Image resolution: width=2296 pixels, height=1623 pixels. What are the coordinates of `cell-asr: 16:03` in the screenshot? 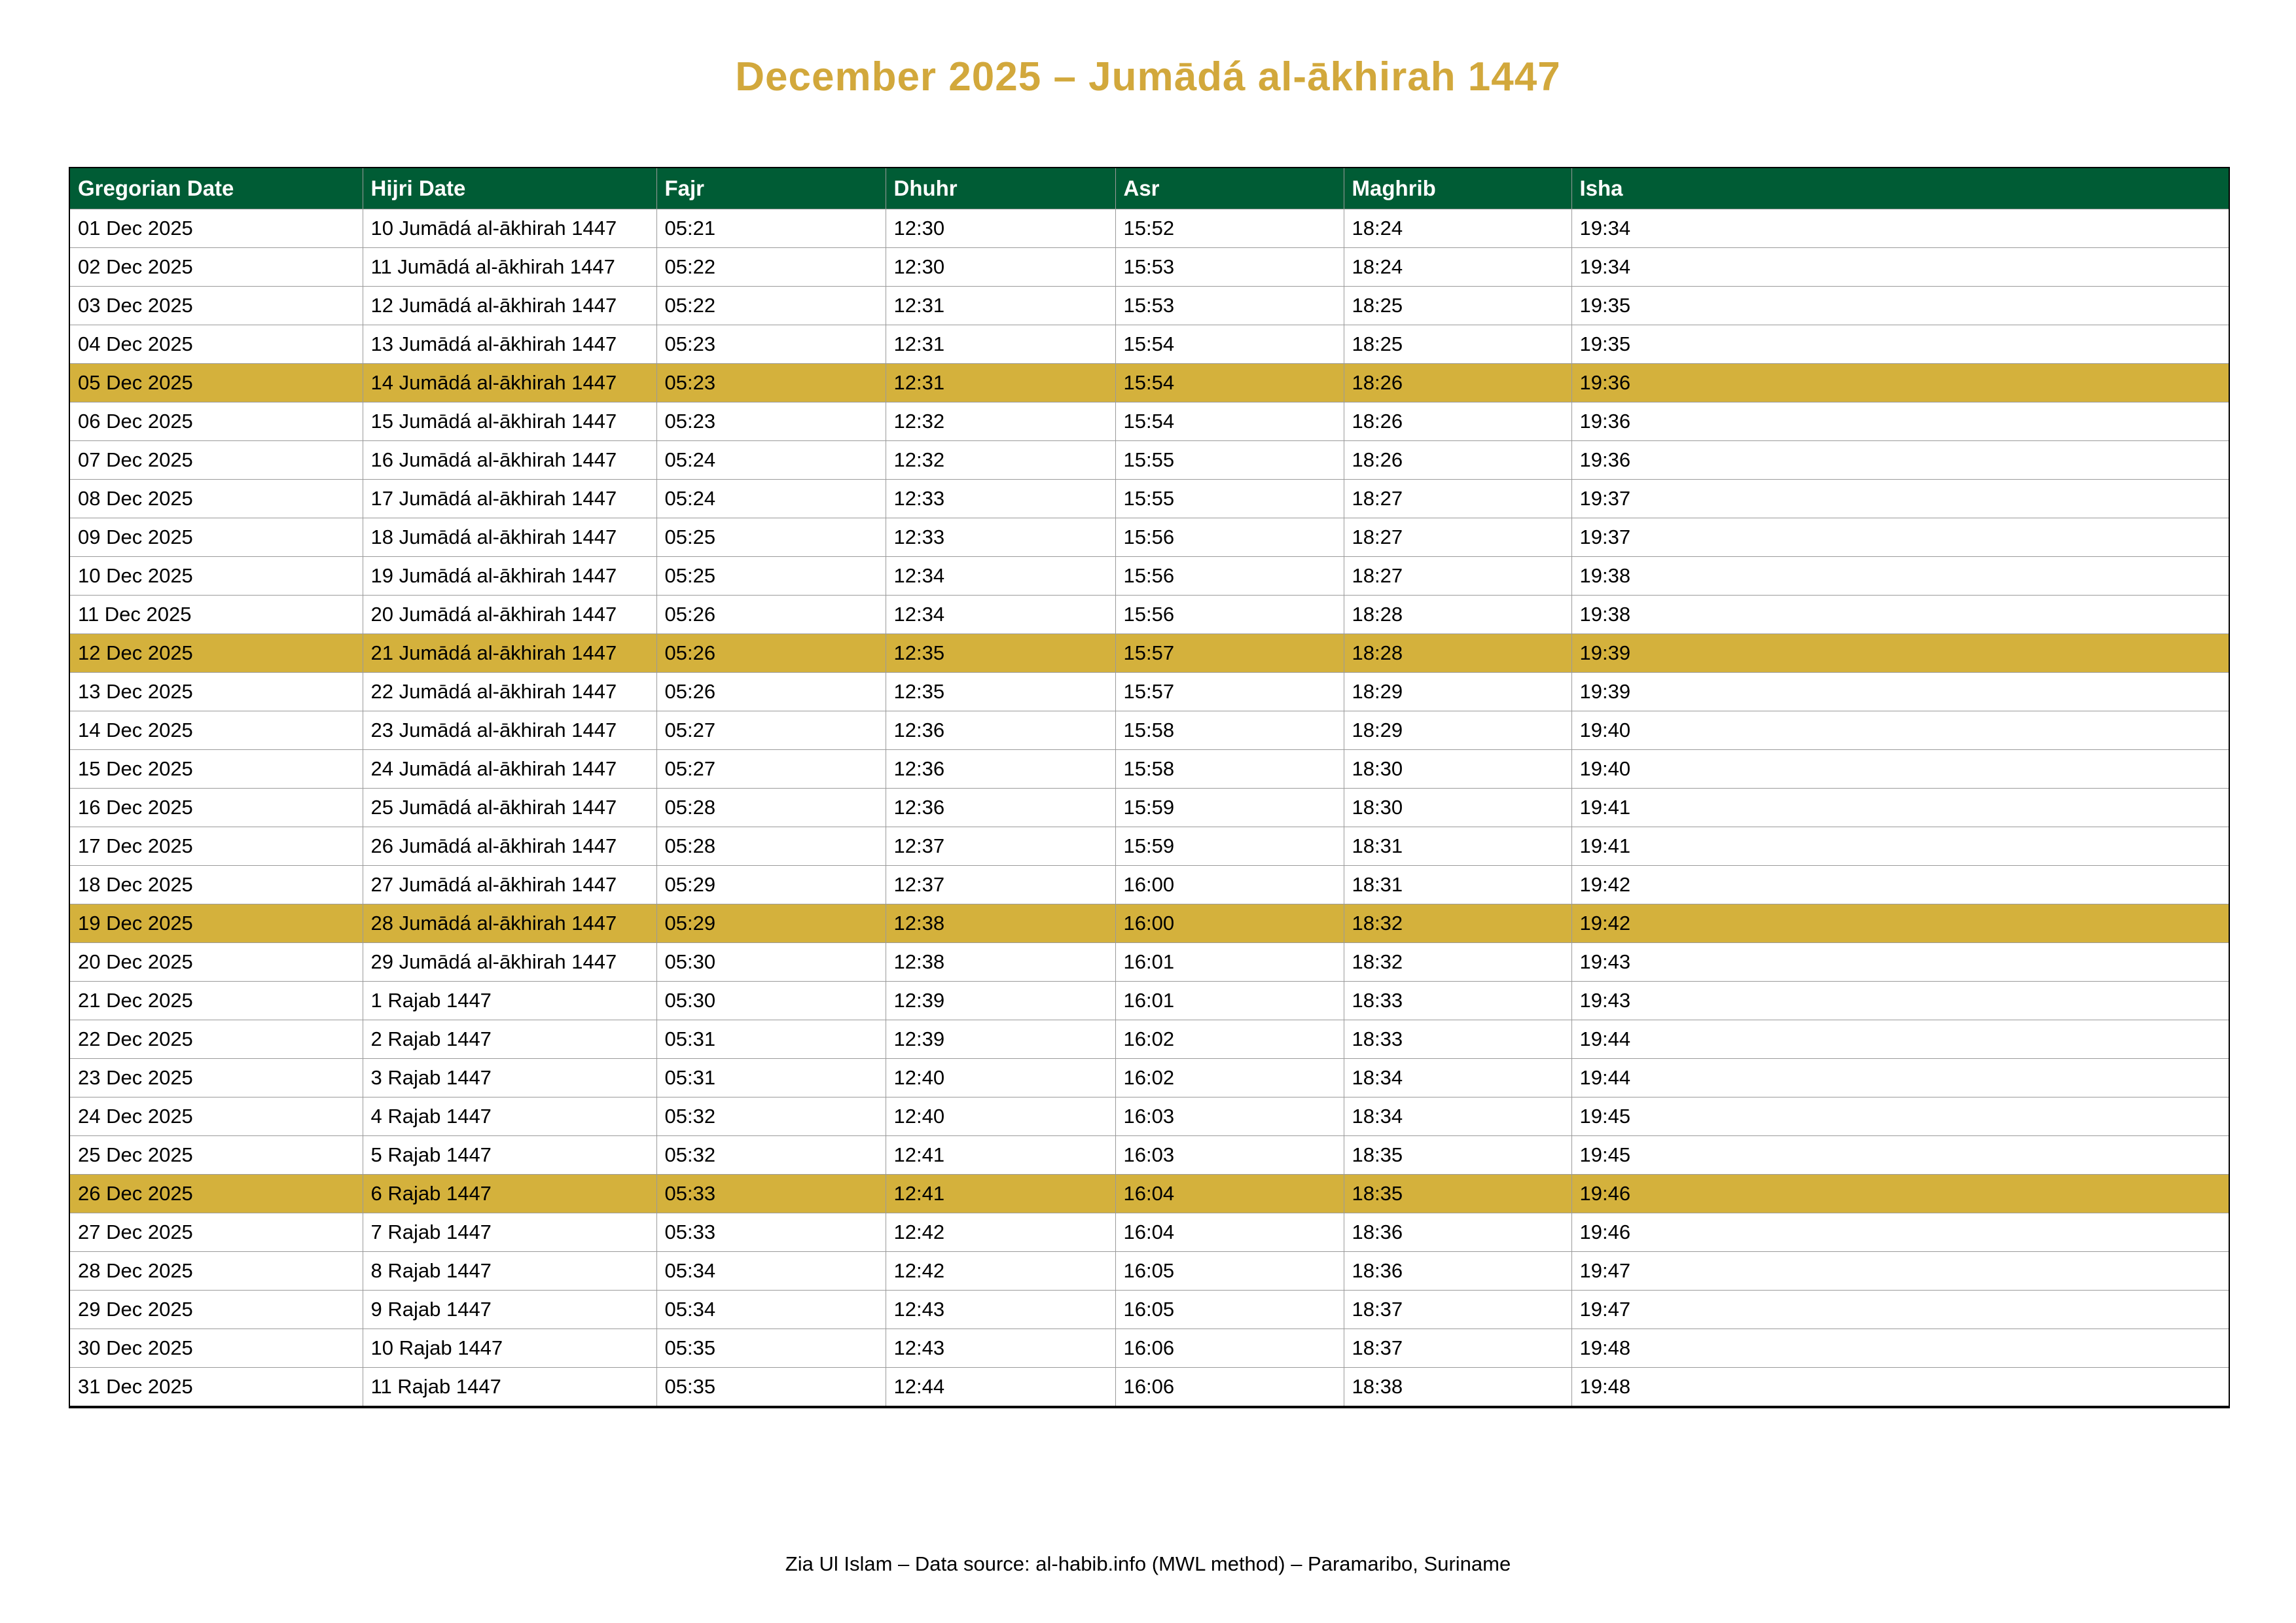 It's located at (1229, 1116).